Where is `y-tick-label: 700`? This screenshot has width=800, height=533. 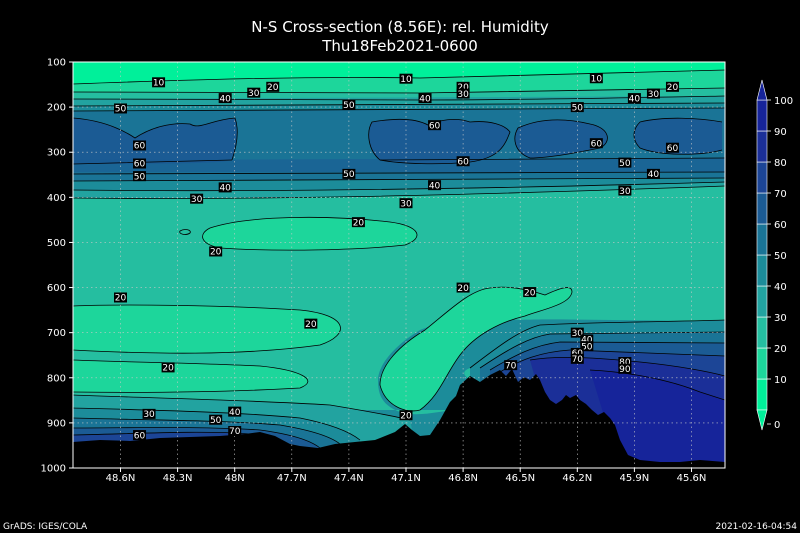
y-tick-label: 700 is located at coordinates (56, 333).